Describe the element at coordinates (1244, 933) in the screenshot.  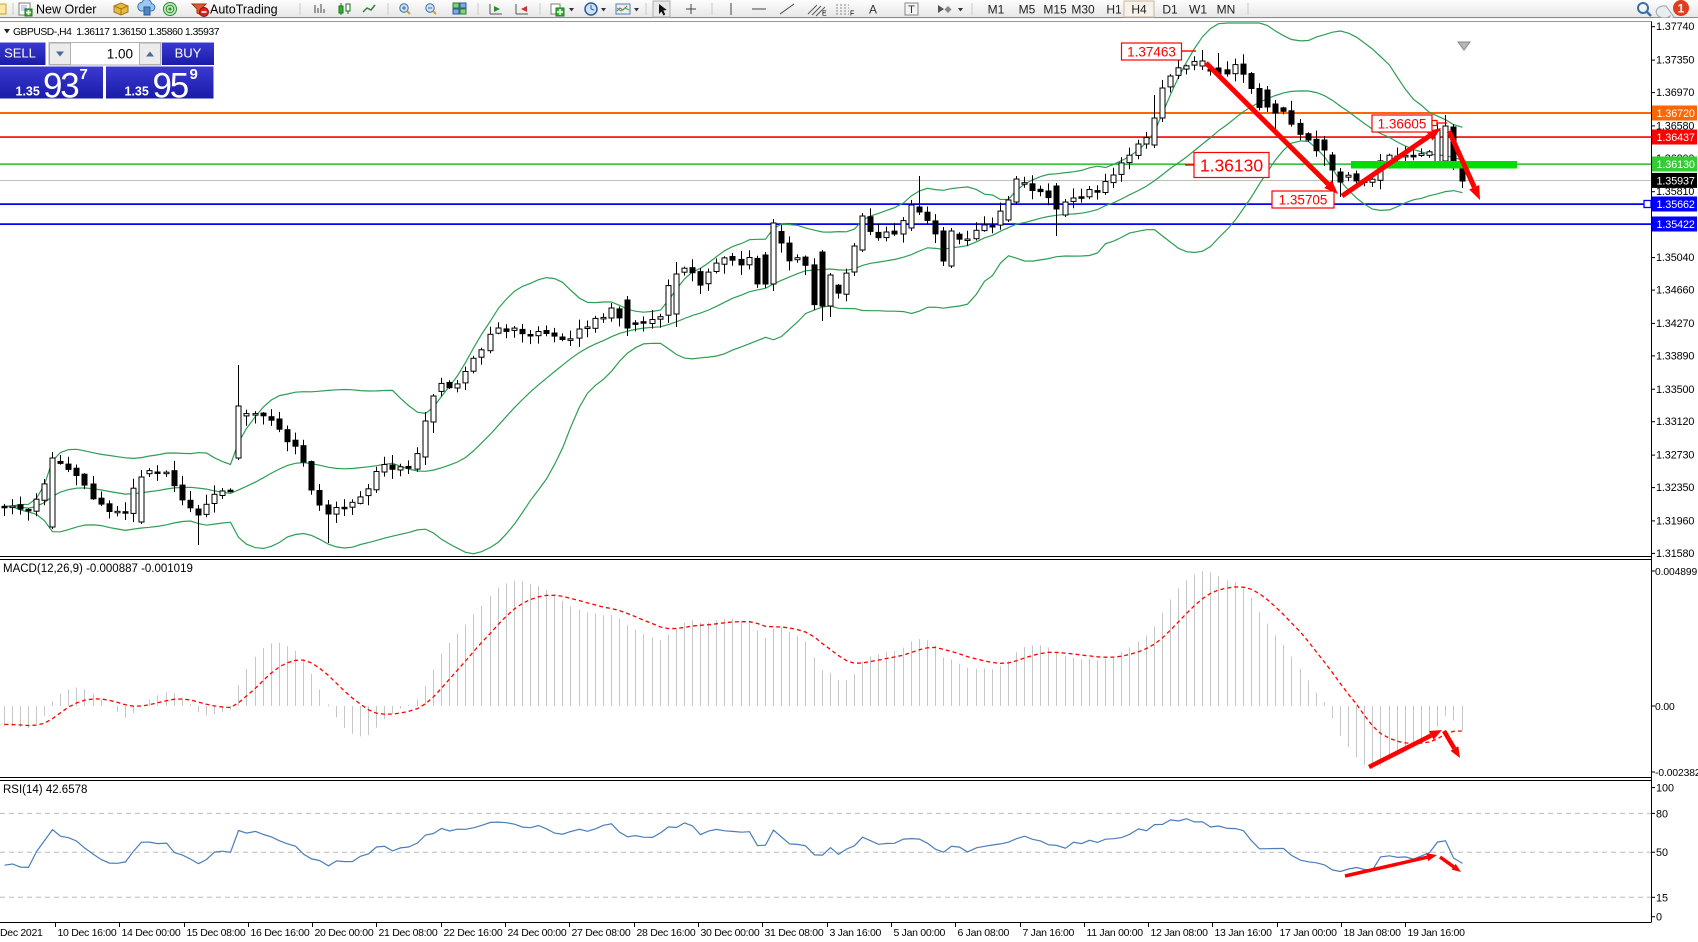
I see `svg-text: 13 Jan 16:00` at that location.